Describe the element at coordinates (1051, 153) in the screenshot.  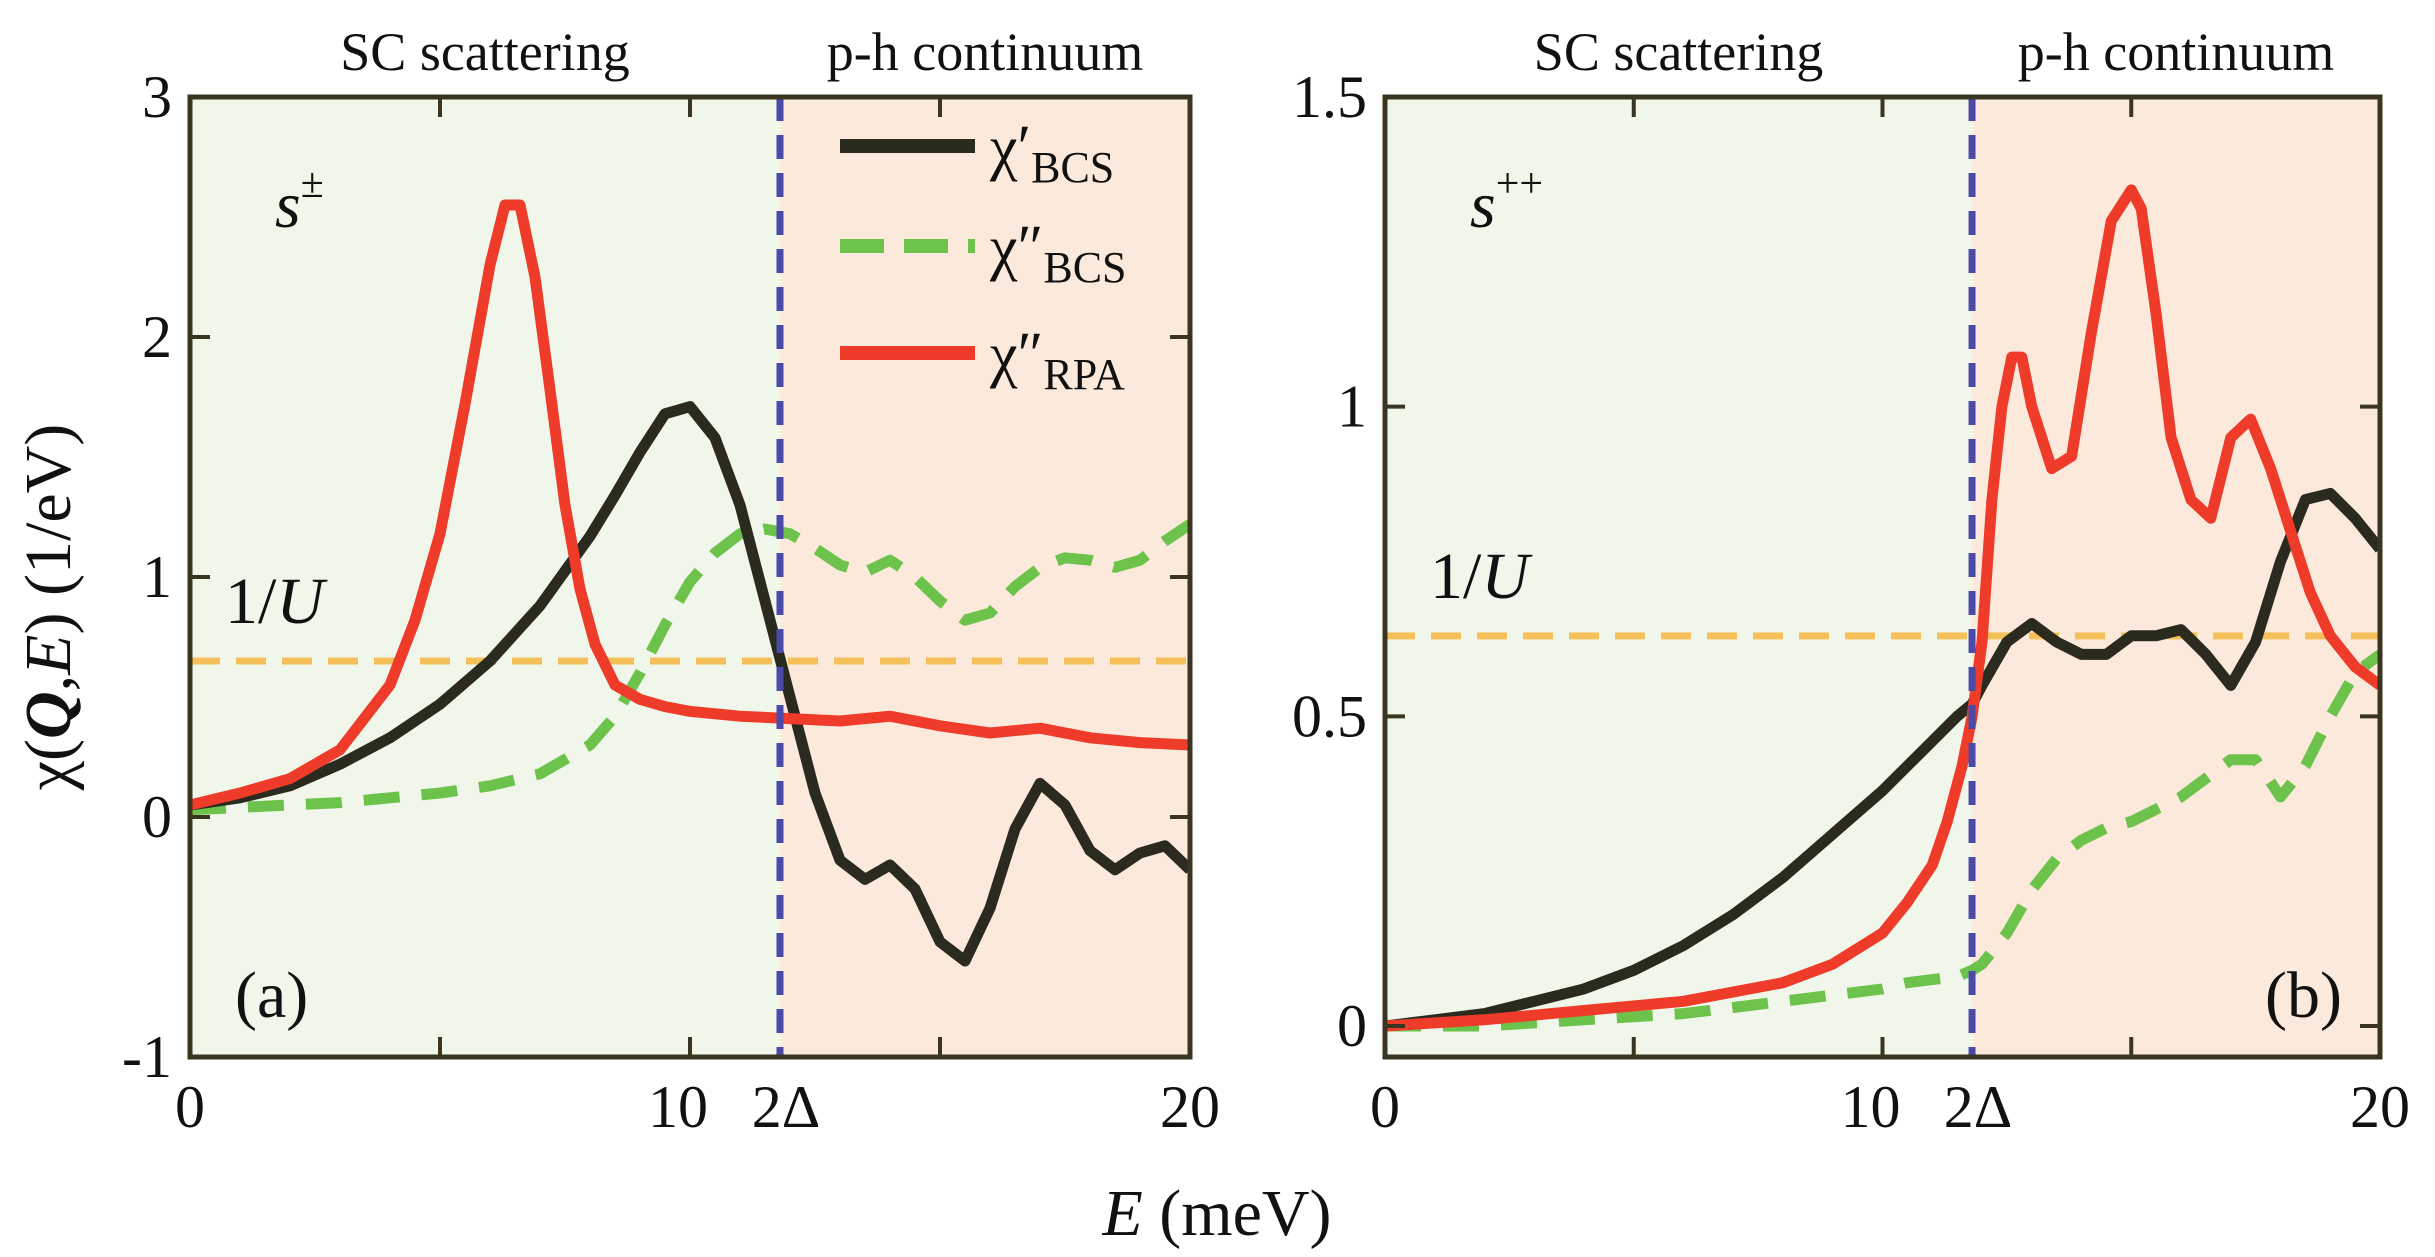
I see `legend-label: χ′BCS` at that location.